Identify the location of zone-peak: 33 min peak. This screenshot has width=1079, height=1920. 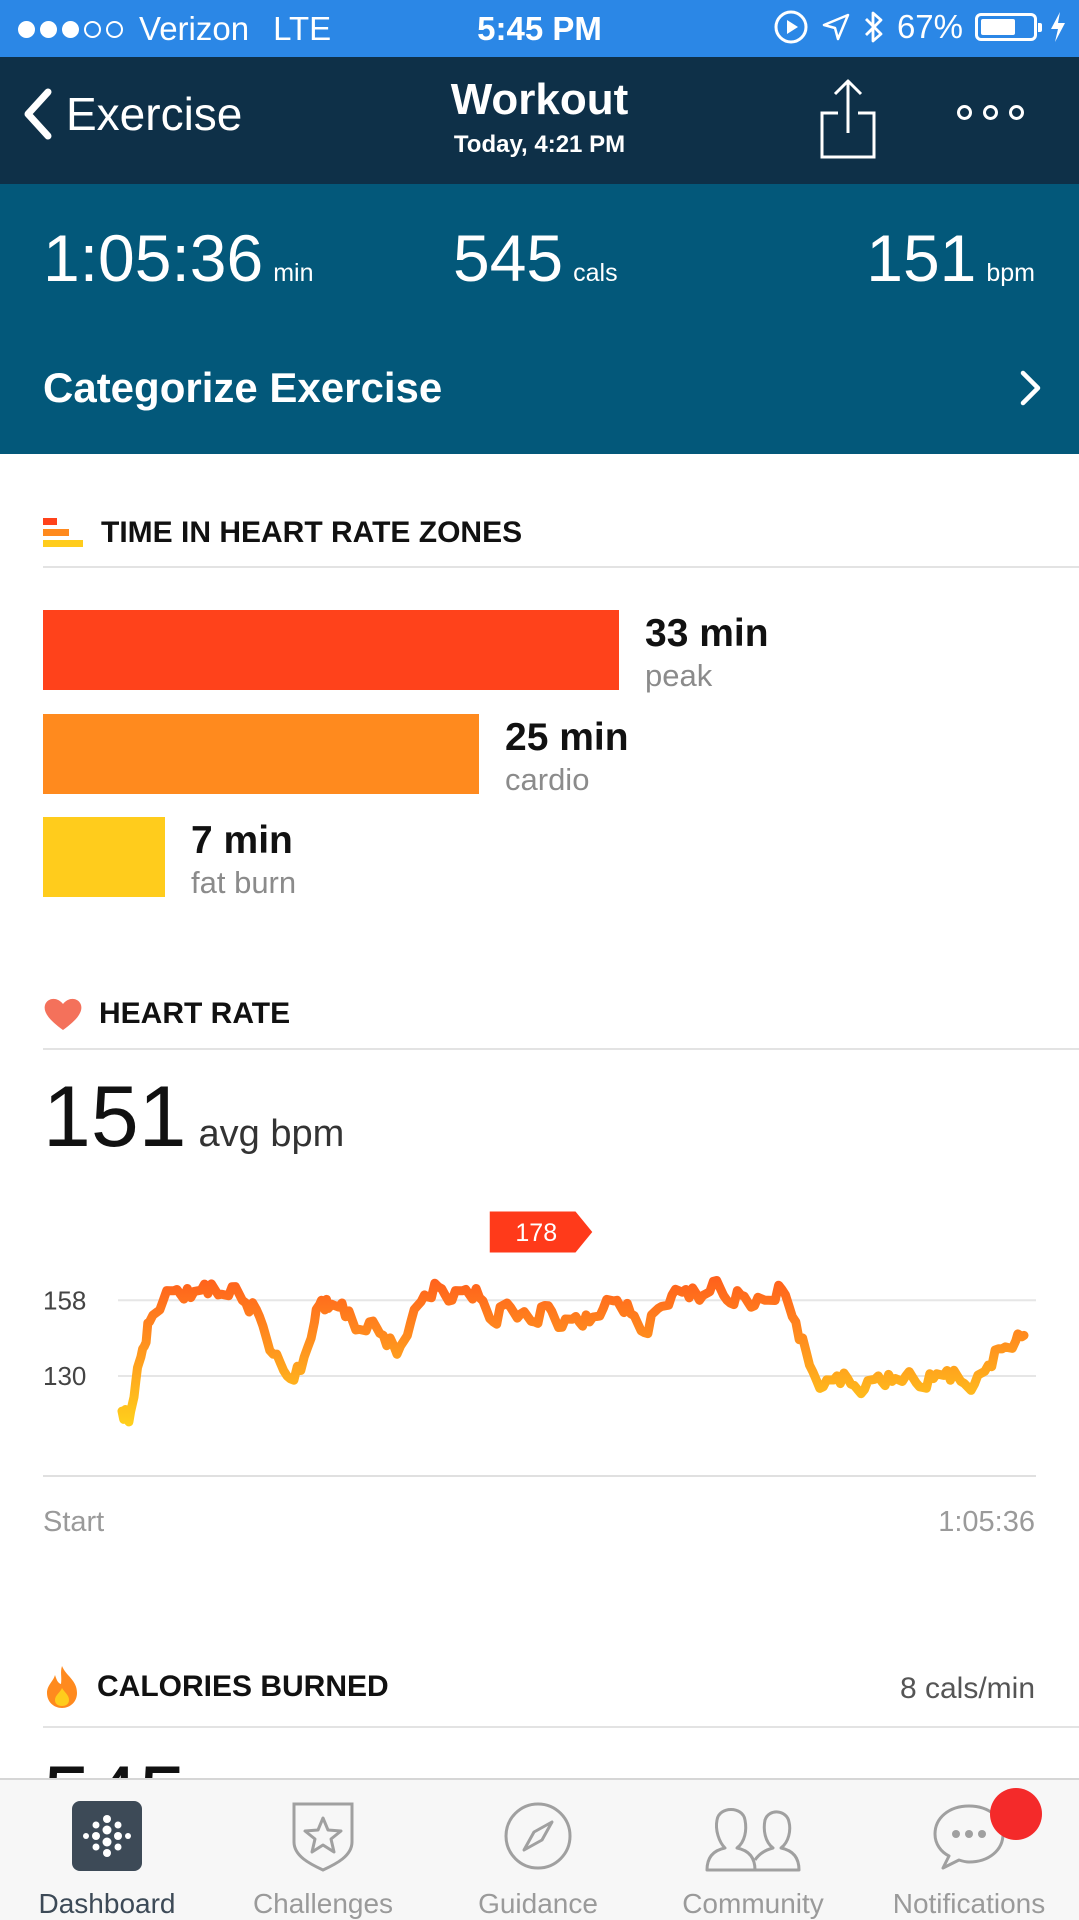
(406, 652).